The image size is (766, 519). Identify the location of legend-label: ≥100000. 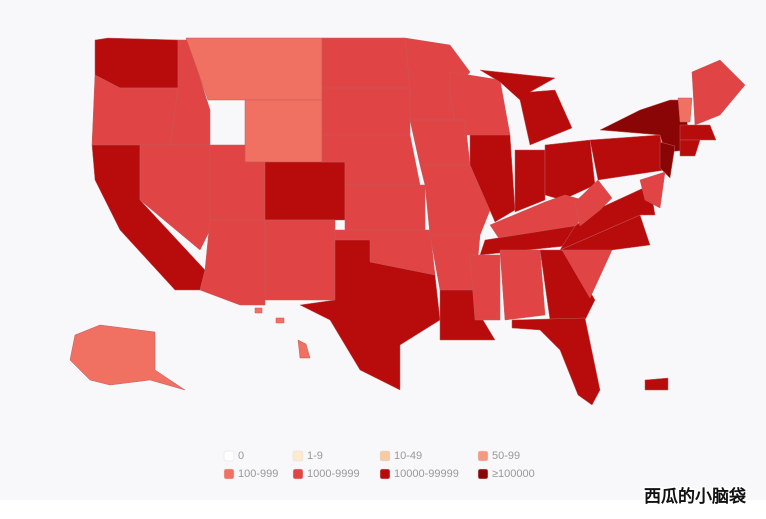
(513, 474).